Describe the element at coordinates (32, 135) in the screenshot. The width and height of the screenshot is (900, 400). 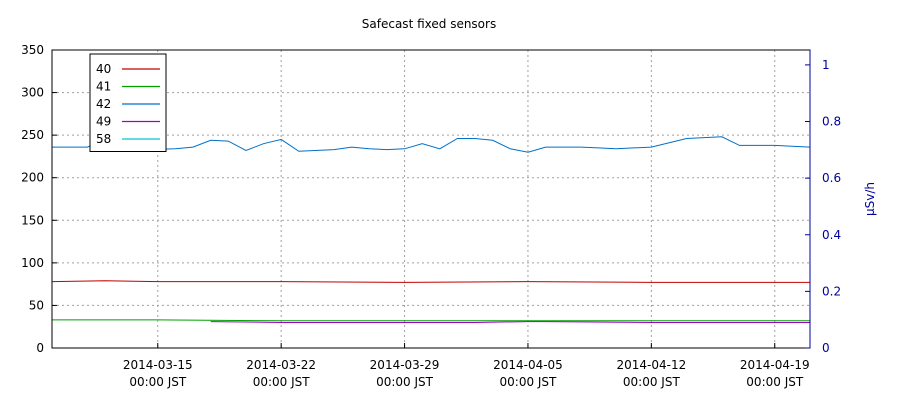
I see `y-tick-label: 250` at that location.